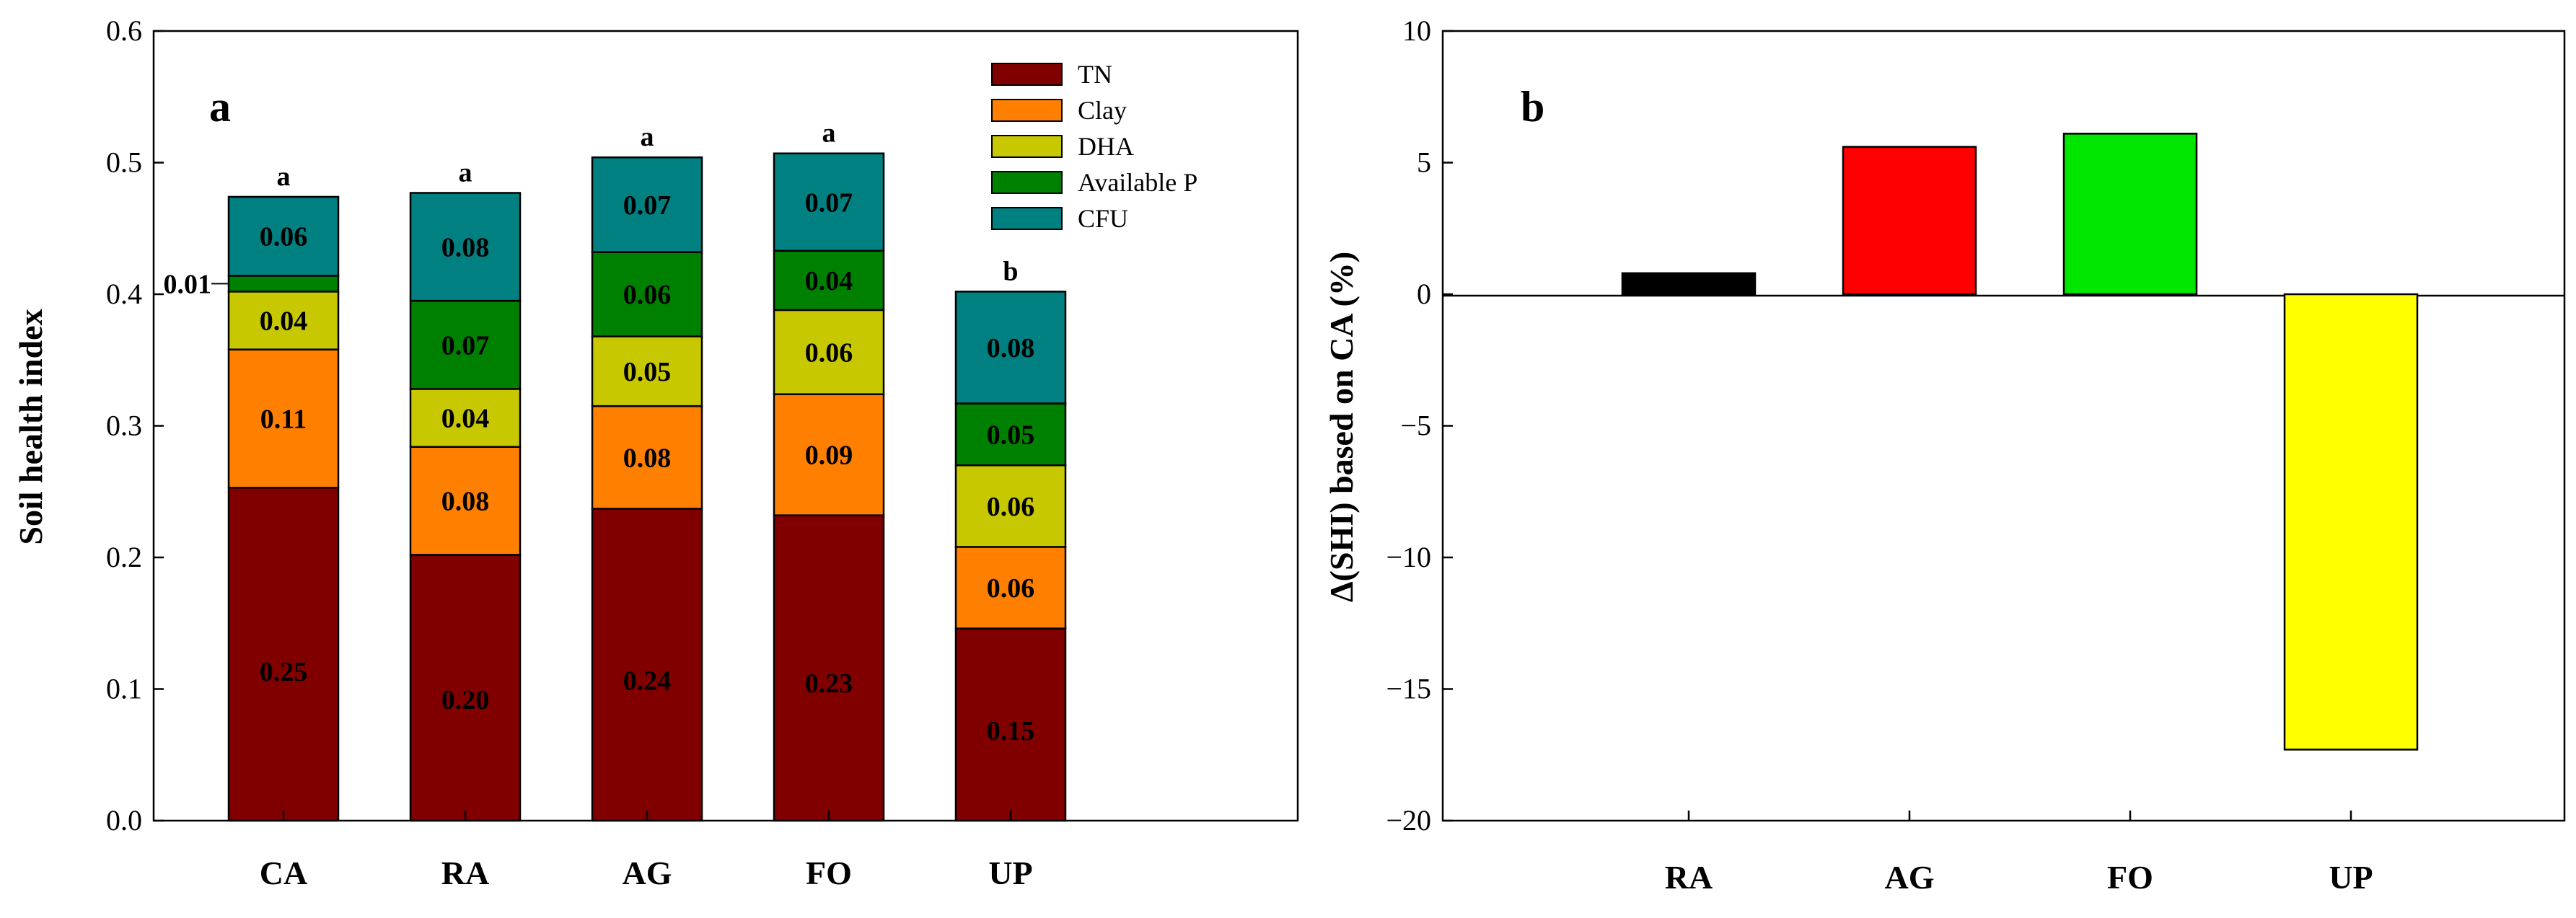 This screenshot has height=918, width=2576. Describe the element at coordinates (1416, 30) in the screenshot. I see `y-tick-label: 10` at that location.